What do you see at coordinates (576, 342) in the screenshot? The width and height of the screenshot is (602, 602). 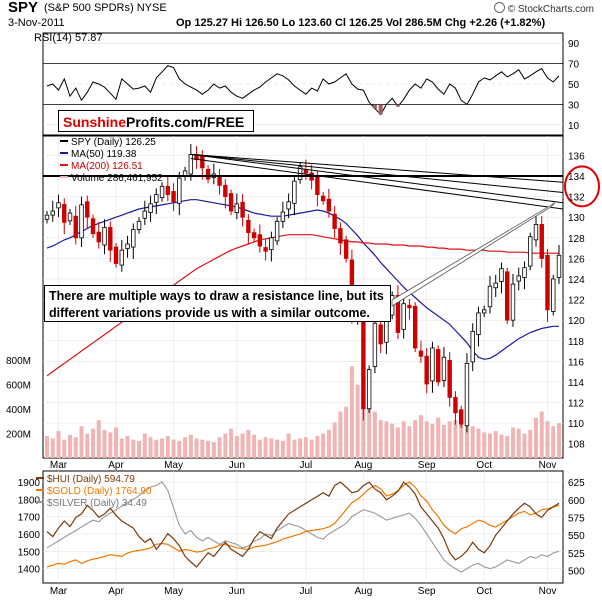 I see `price-tick-label: 118` at bounding box center [576, 342].